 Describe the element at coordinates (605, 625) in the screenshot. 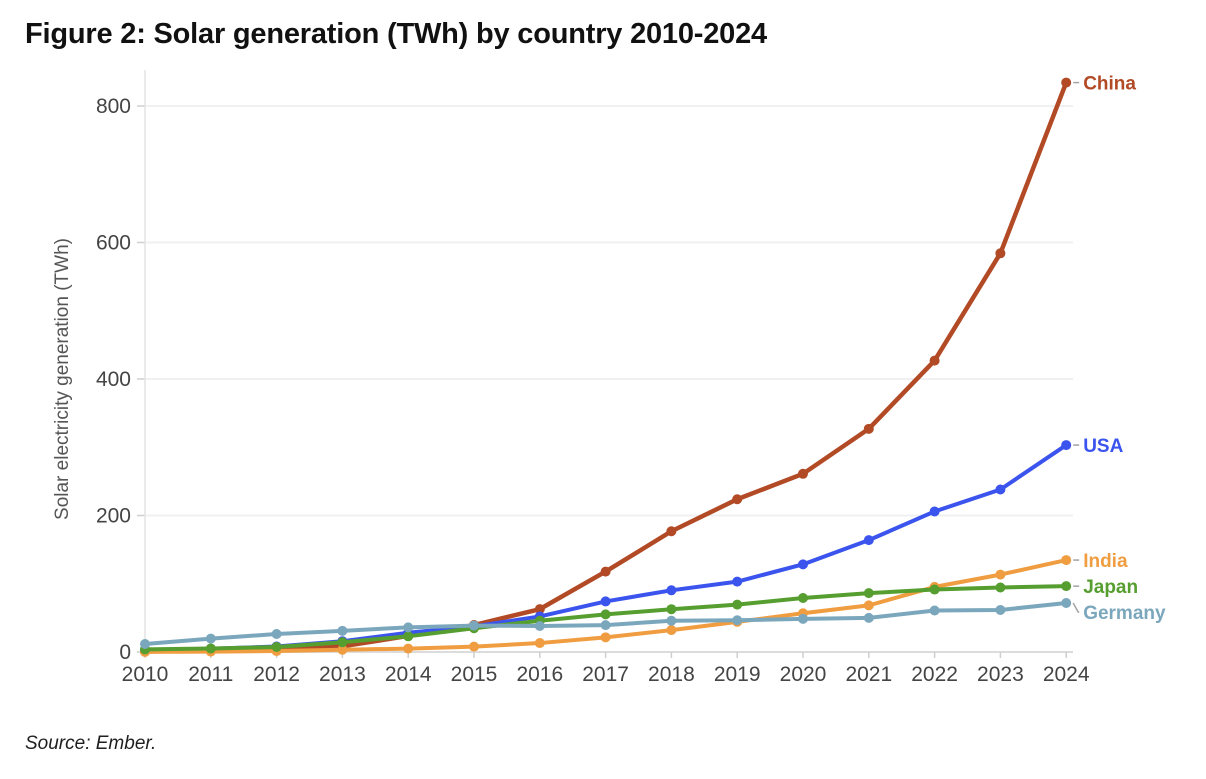

I see `series-point-germany-2017` at that location.